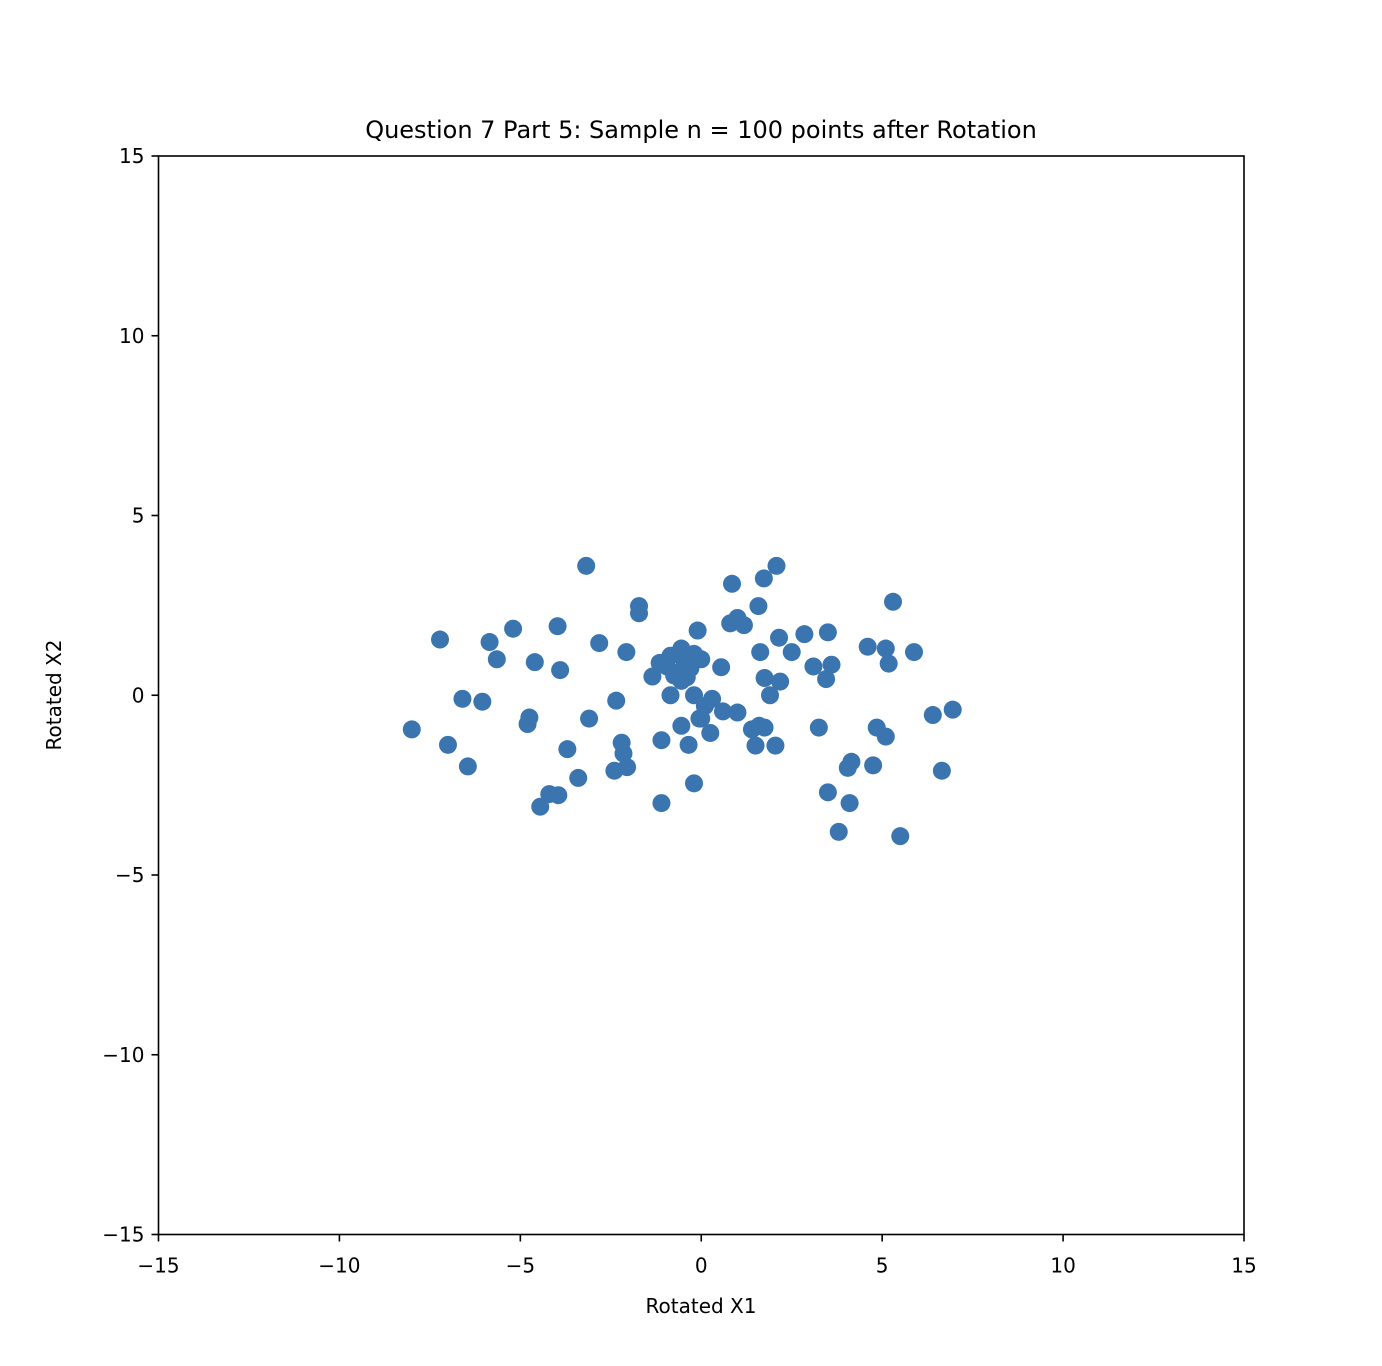  Describe the element at coordinates (701, 1306) in the screenshot. I see `x-axis-label: Rotated X1` at that location.